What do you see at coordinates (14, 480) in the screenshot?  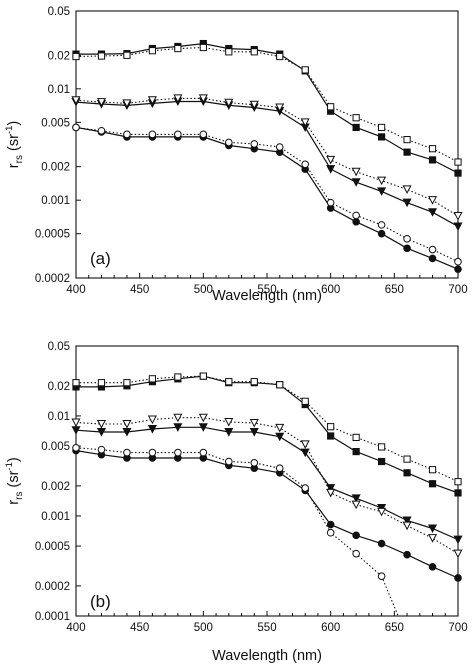 I see `y-title-unit: (sr` at bounding box center [14, 480].